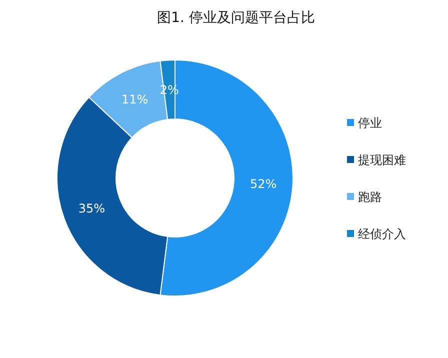 Image resolution: width=448 pixels, height=358 pixels. Describe the element at coordinates (370, 197) in the screenshot. I see `legend-label: 跑路` at that location.